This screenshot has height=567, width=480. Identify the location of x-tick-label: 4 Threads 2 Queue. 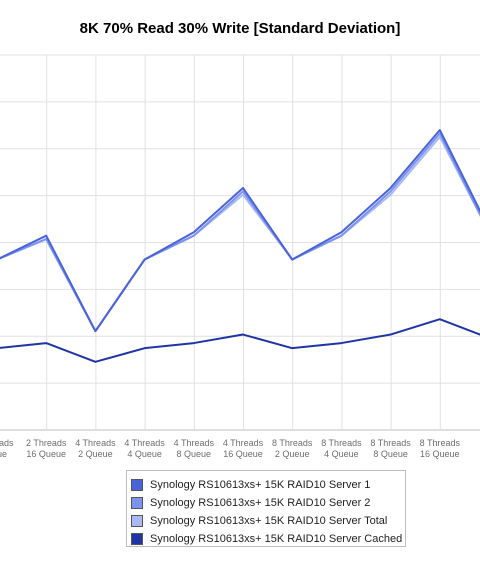
(95, 448).